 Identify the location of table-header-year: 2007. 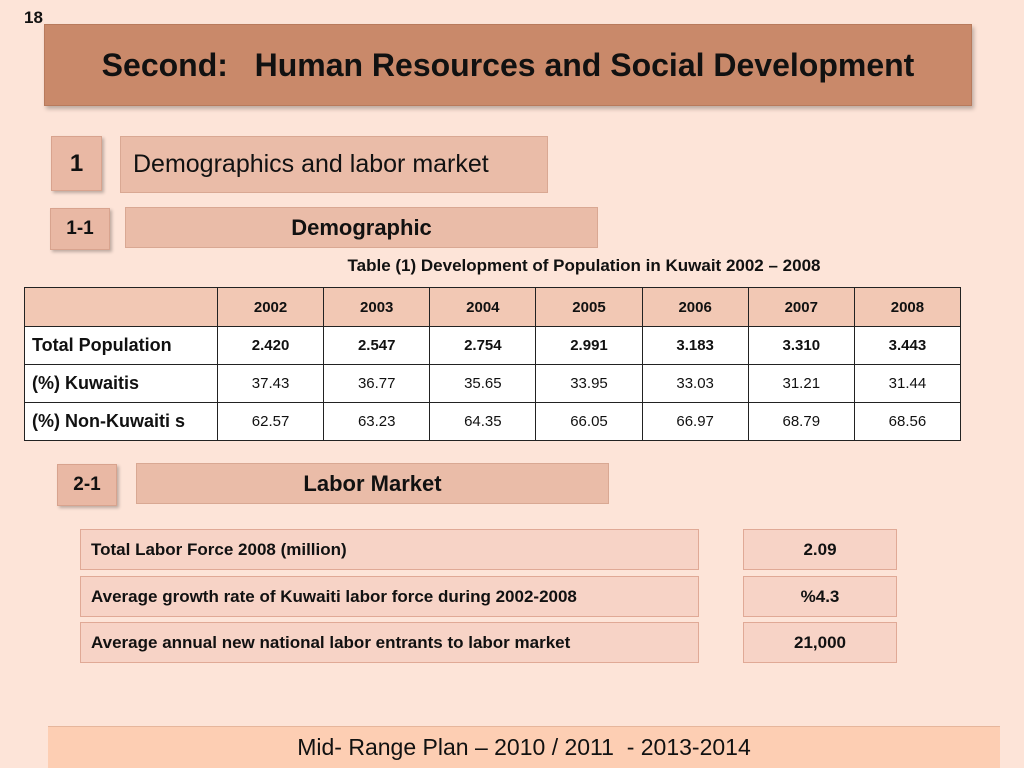
(801, 307).